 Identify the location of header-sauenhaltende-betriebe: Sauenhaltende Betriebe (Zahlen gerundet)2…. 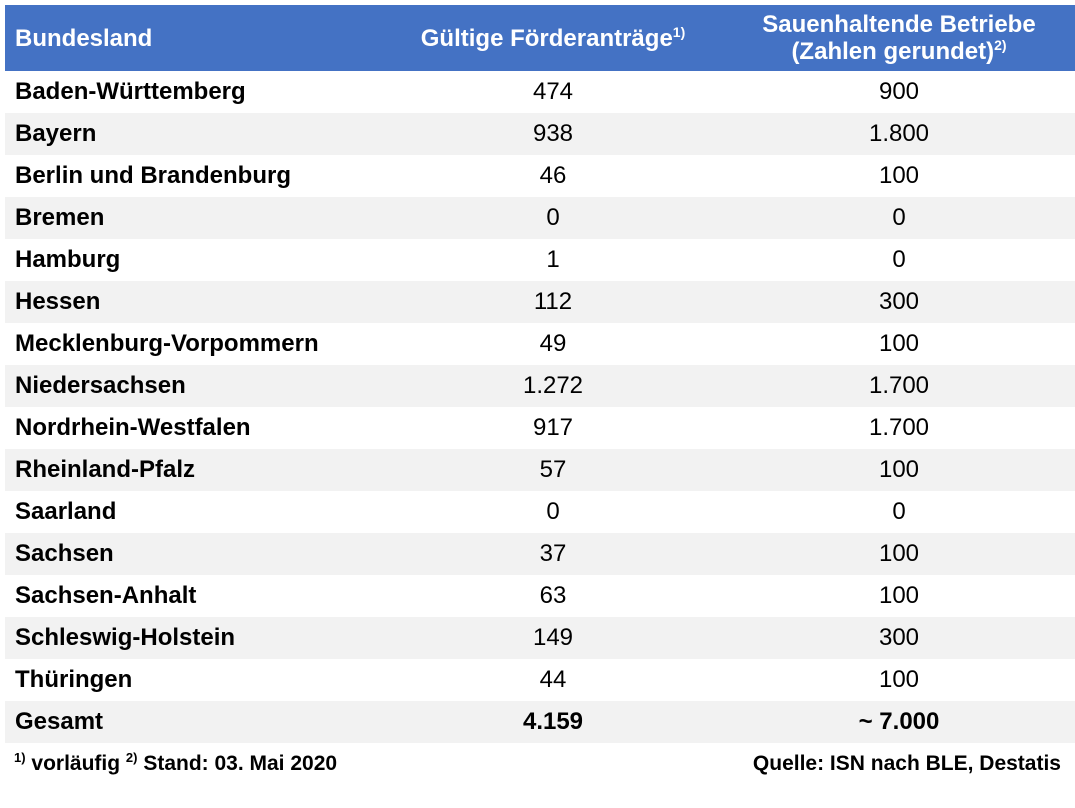
(899, 38).